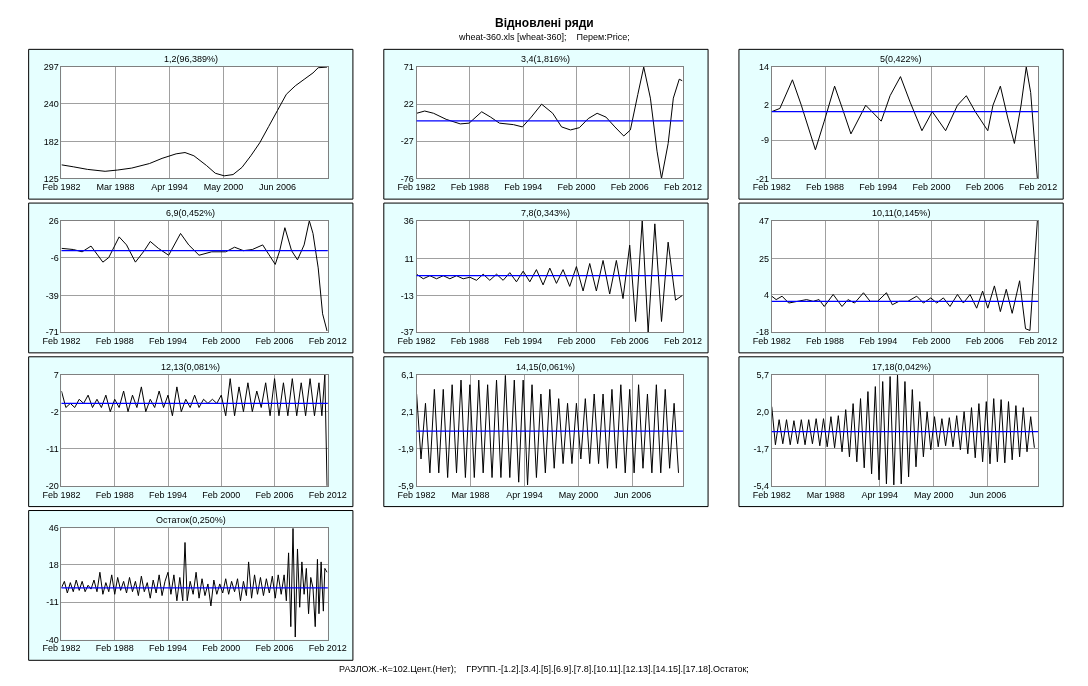 The image size is (1088, 686). What do you see at coordinates (407, 295) in the screenshot?
I see `y-tick-label: -13` at bounding box center [407, 295].